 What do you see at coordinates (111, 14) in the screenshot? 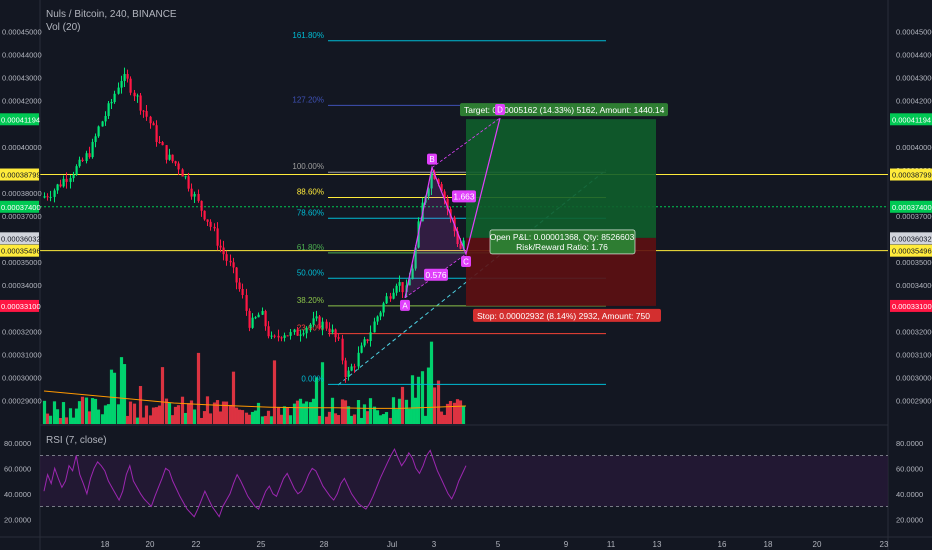
I see `symbol-title: Nuls / Bitcoin, 240, BINANCE` at bounding box center [111, 14].